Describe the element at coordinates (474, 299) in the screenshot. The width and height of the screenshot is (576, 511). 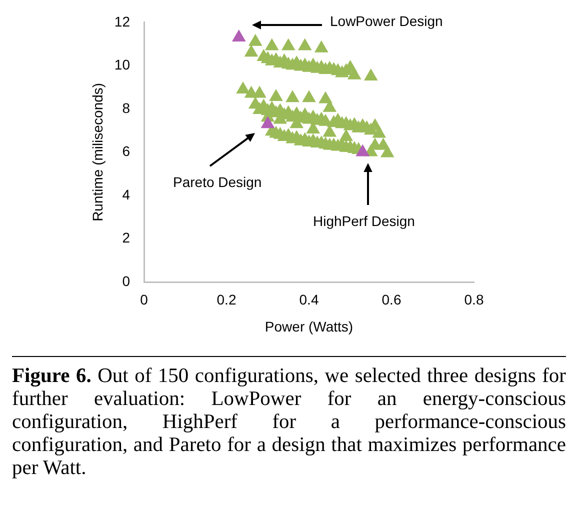
I see `x-tick-label: 0.8` at that location.